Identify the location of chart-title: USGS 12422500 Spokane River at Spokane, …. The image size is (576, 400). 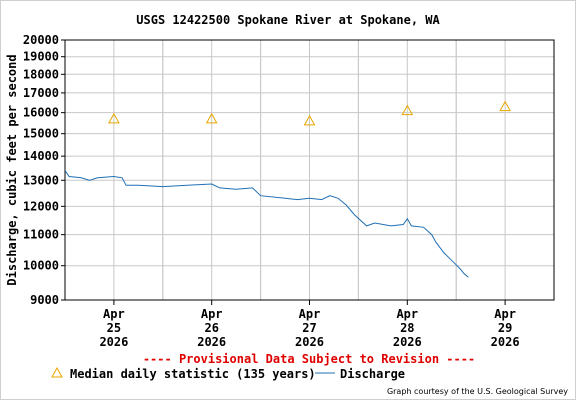
(288, 20).